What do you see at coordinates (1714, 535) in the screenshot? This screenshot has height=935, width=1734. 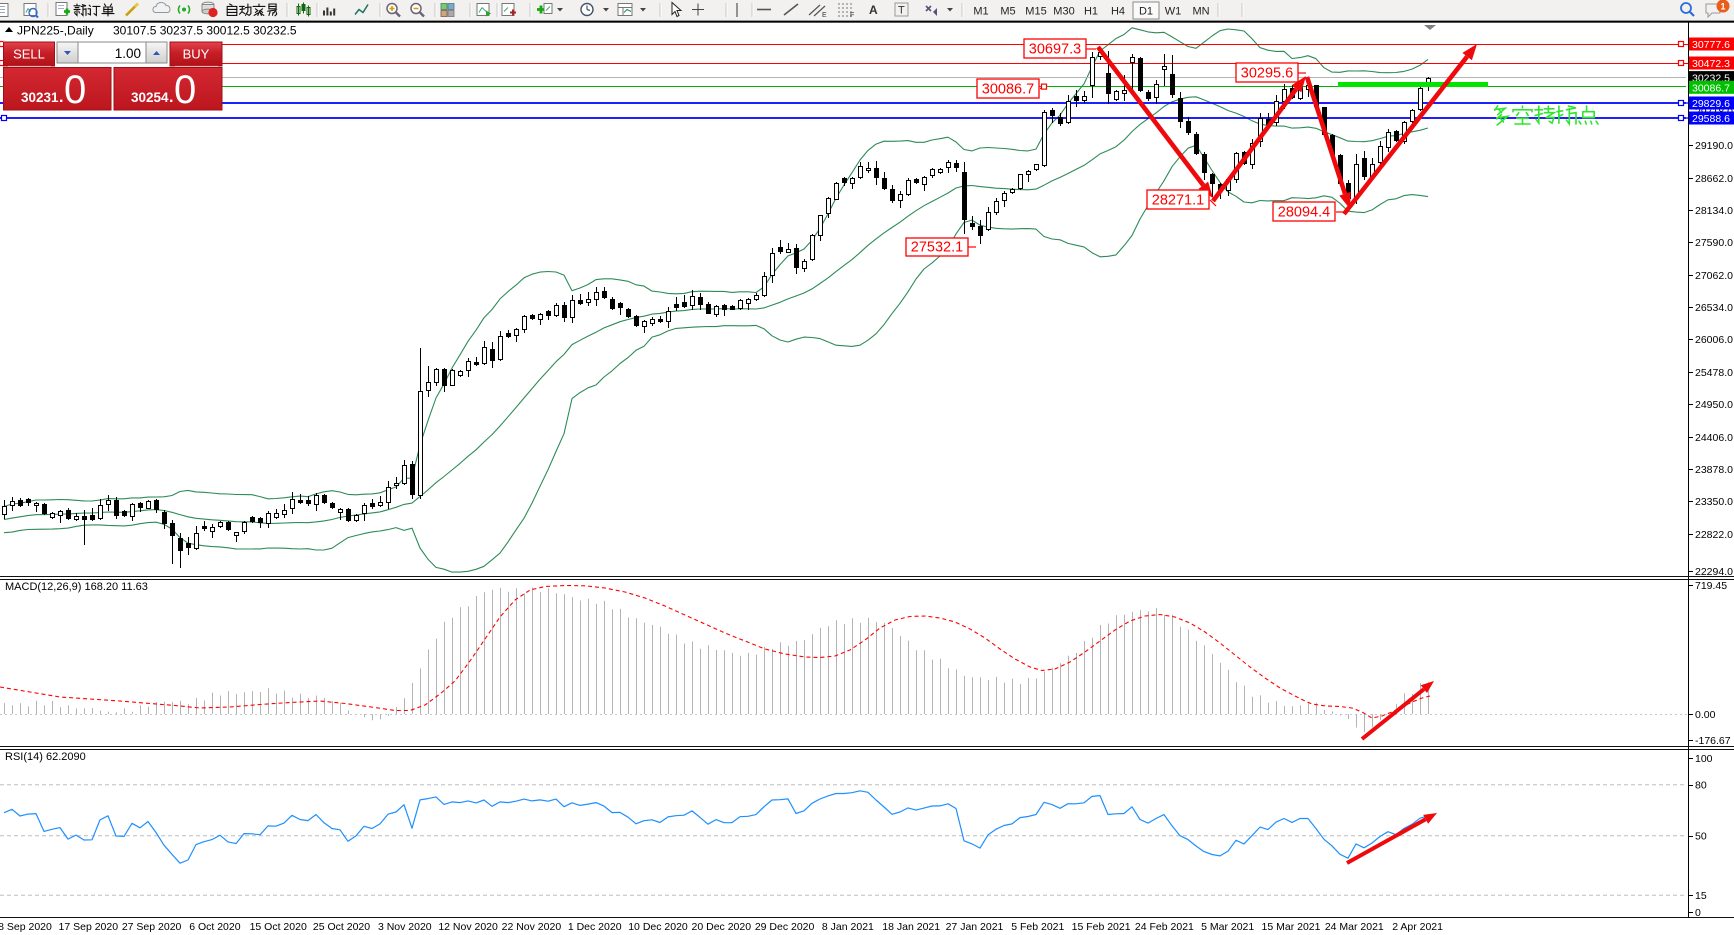 I see `svg-text: 22822.0` at bounding box center [1714, 535].